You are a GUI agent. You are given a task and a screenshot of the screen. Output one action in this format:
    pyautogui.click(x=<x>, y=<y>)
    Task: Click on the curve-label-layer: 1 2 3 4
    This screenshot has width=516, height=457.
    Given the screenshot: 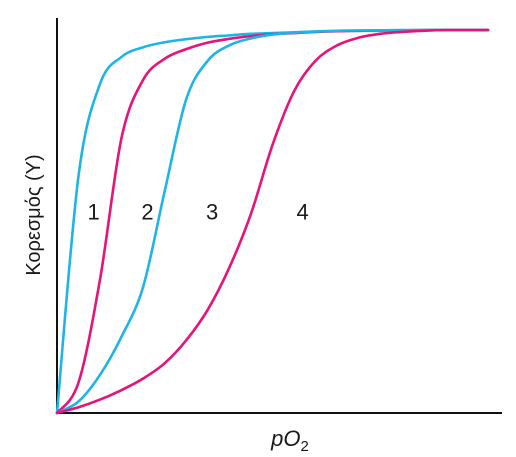 What is the action you would take?
    pyautogui.click(x=198, y=212)
    